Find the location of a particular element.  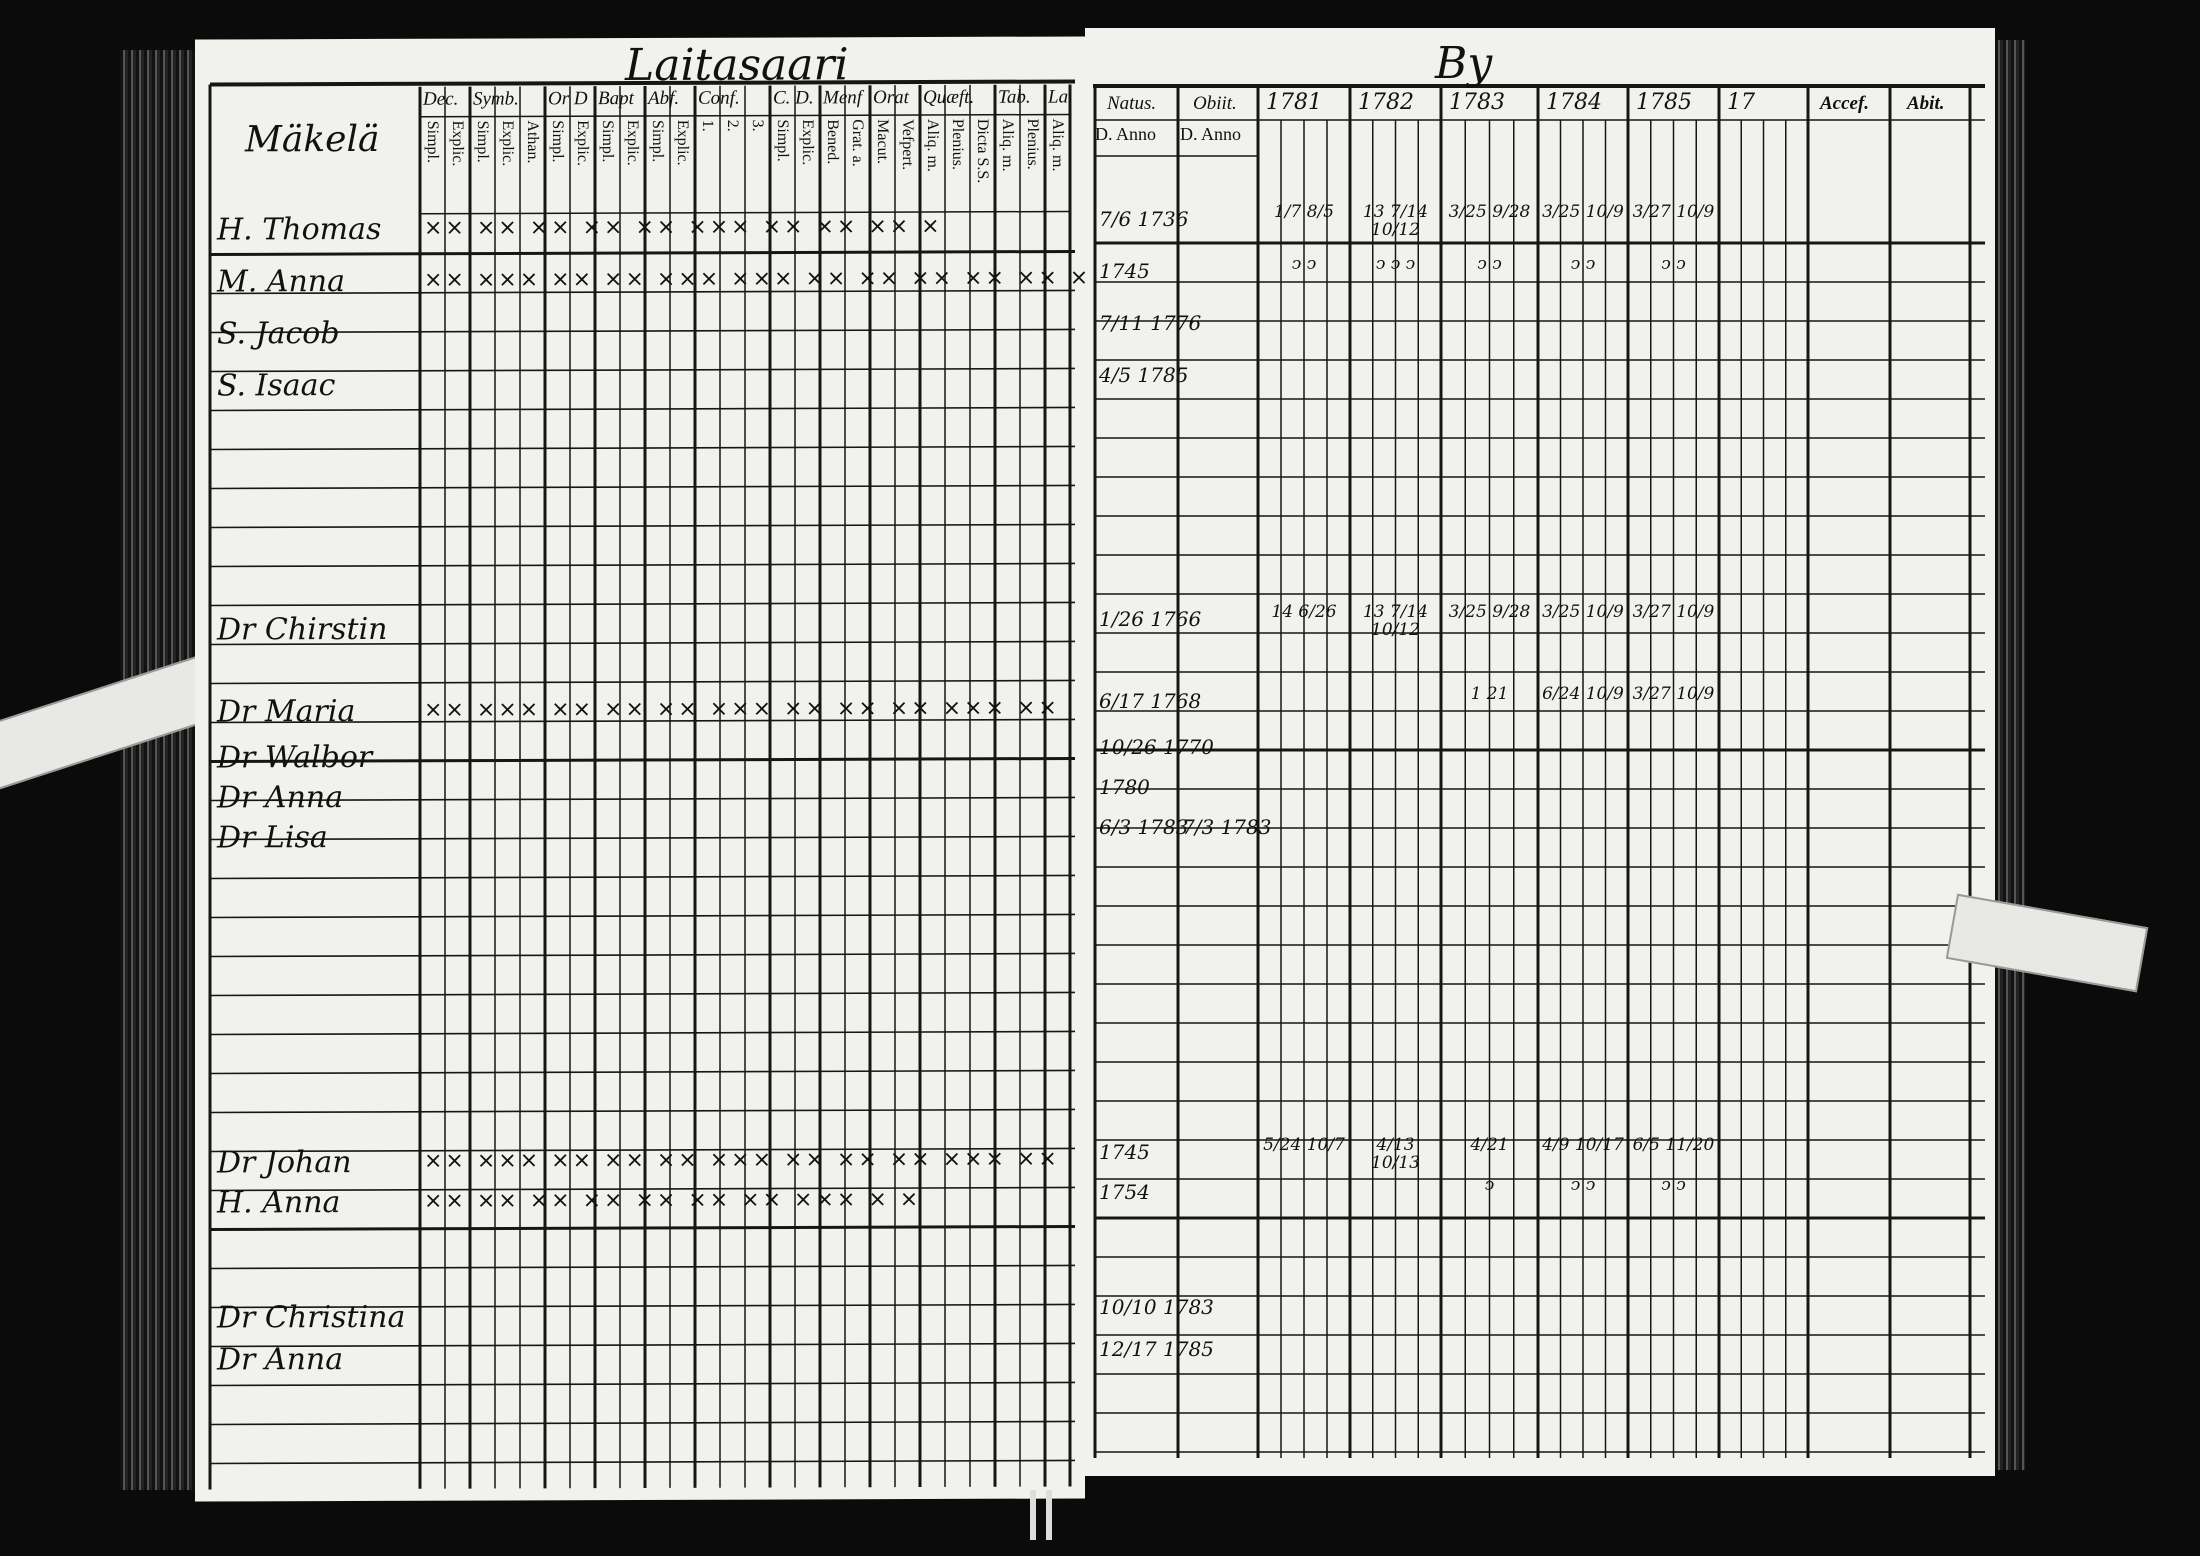

year-header: 1781 is located at coordinates (1294, 102).